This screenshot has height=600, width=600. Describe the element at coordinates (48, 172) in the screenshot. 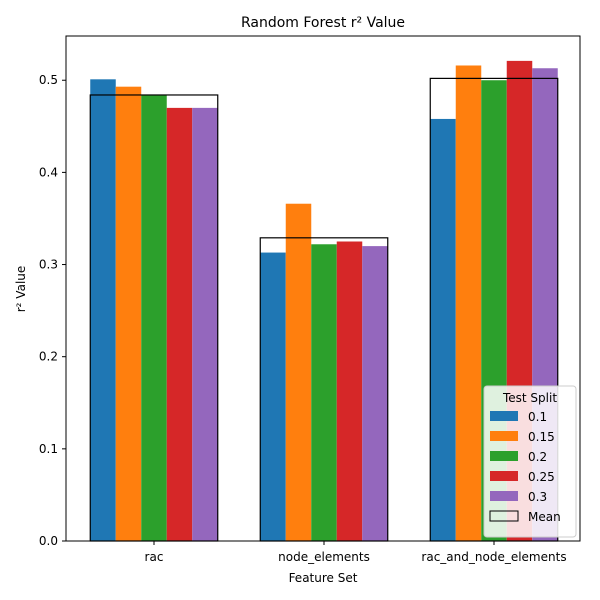

I see `y-tick-label-0.4: 0.4` at that location.